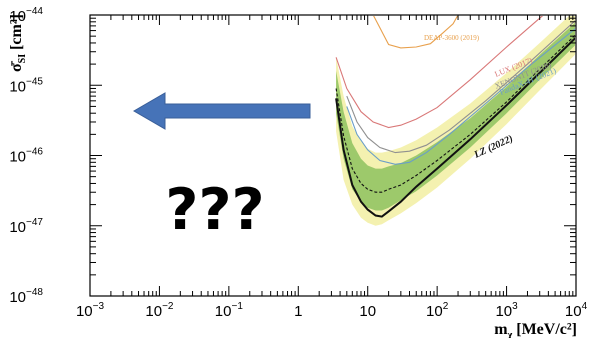 This screenshot has width=589, height=338. What do you see at coordinates (90, 310) in the screenshot?
I see `x-tick-label: 10⁻³` at bounding box center [90, 310].